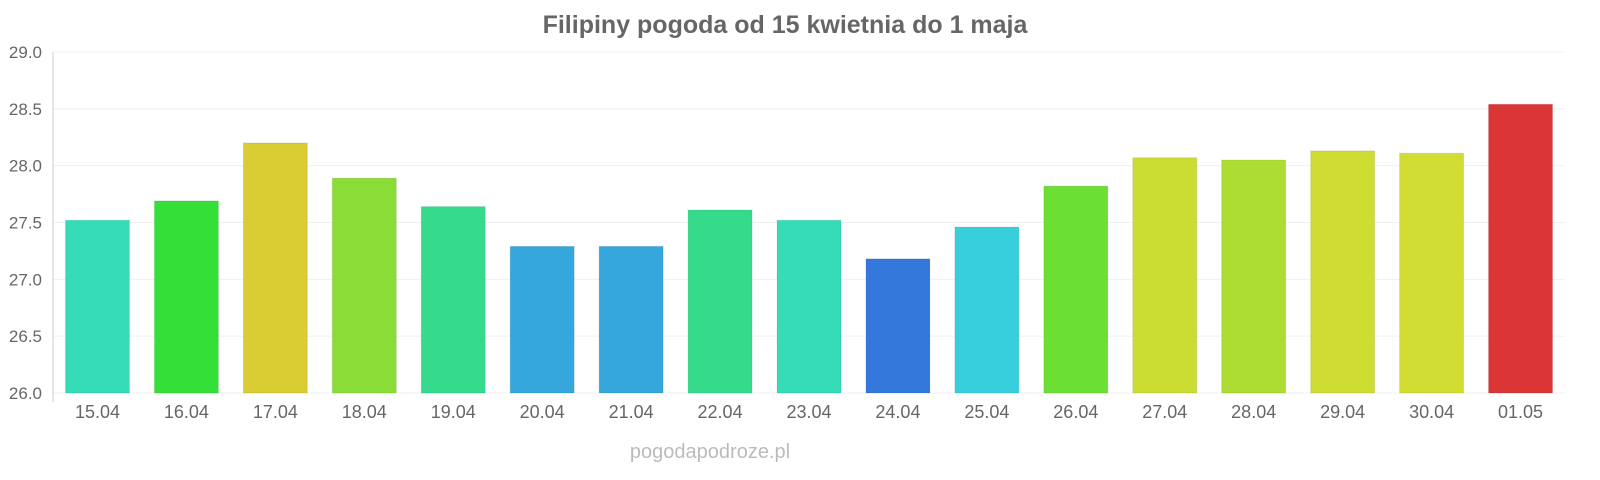  I want to click on bar-19.04, so click(453, 300).